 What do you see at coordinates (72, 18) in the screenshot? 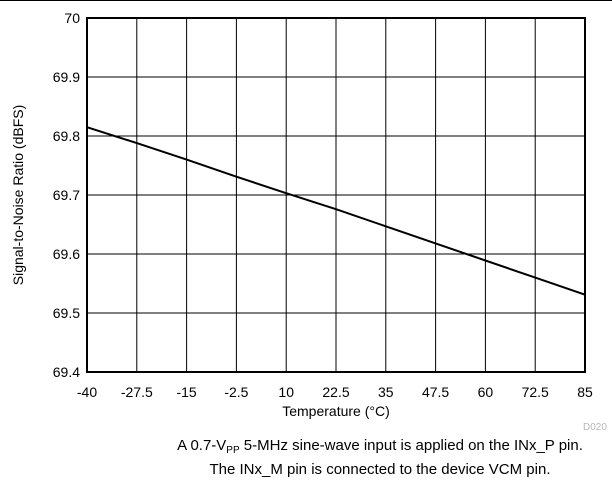
I see `y-tick-label: 70` at bounding box center [72, 18].